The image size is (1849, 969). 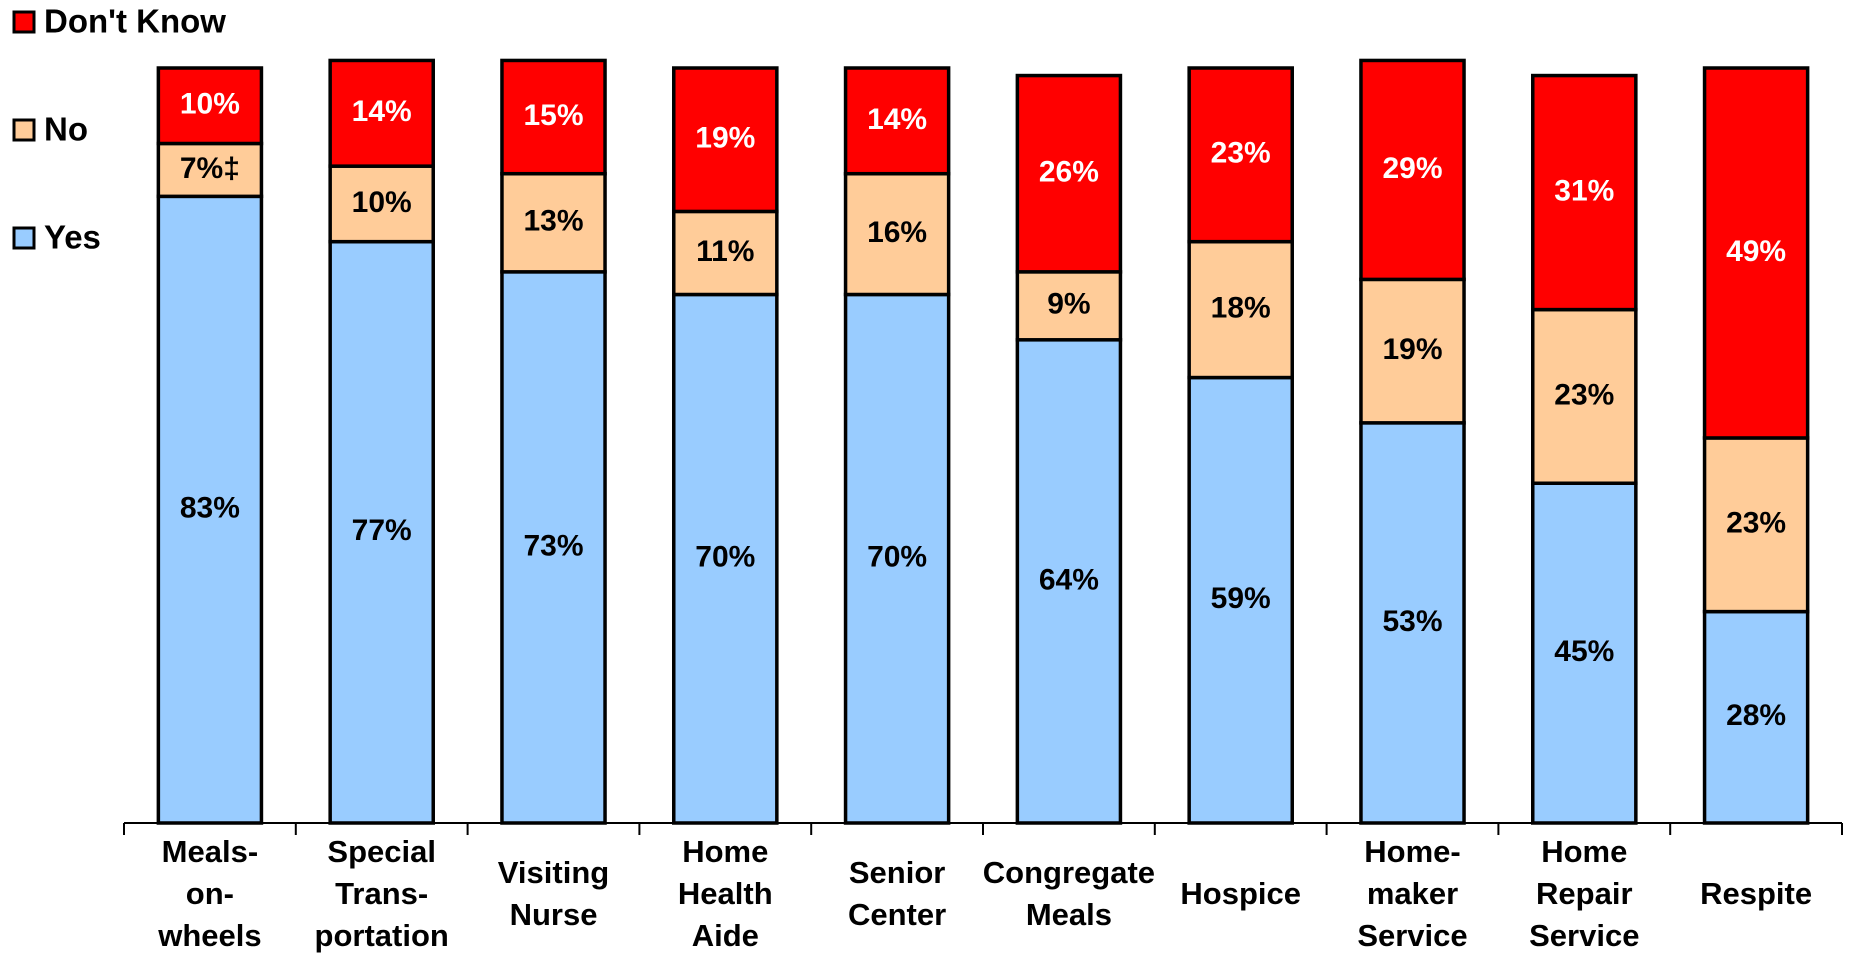 I want to click on value-label: 49%, so click(x=1756, y=251).